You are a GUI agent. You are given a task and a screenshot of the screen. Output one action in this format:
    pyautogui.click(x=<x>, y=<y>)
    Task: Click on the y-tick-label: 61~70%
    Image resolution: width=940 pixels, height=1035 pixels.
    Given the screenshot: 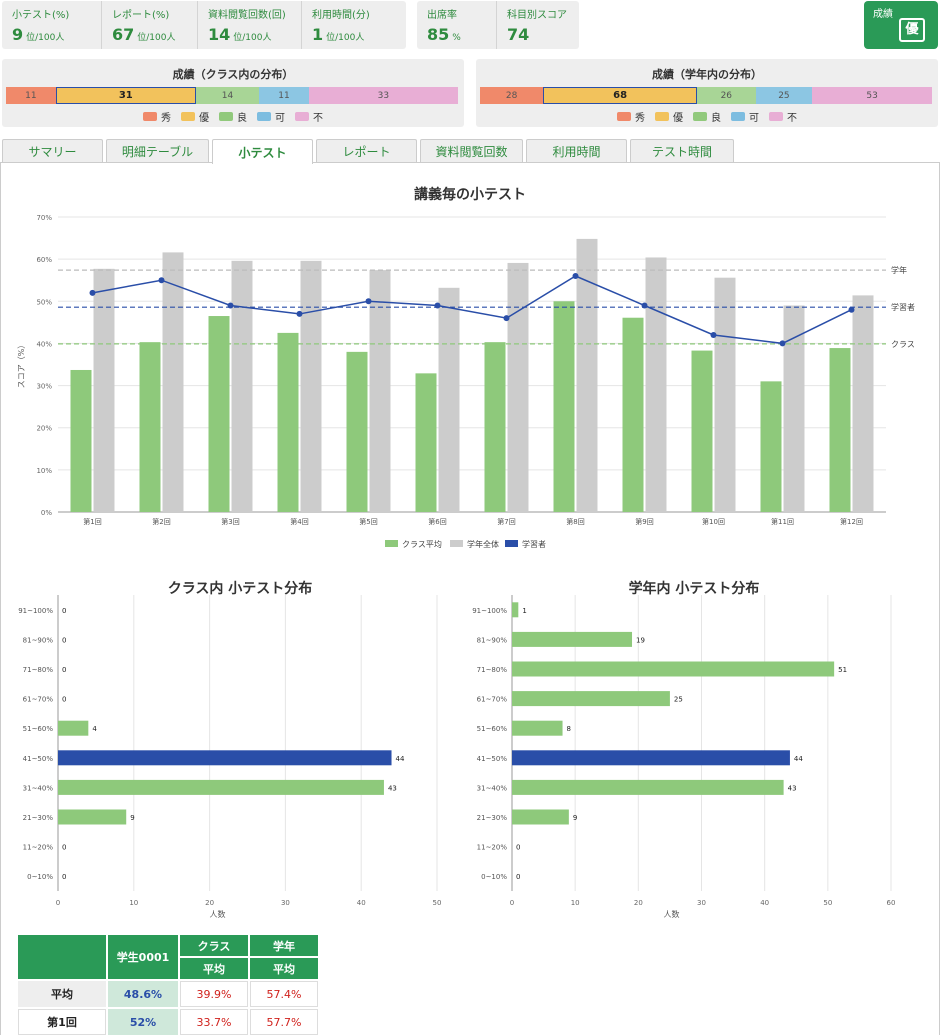 What is the action you would take?
    pyautogui.click(x=38, y=700)
    